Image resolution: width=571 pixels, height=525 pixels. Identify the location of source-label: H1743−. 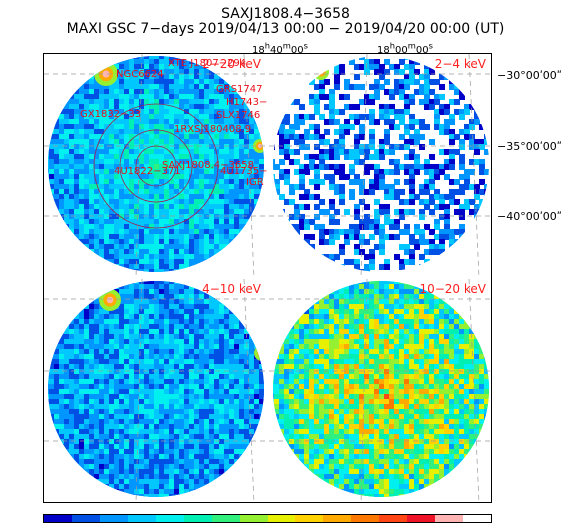
(246, 102).